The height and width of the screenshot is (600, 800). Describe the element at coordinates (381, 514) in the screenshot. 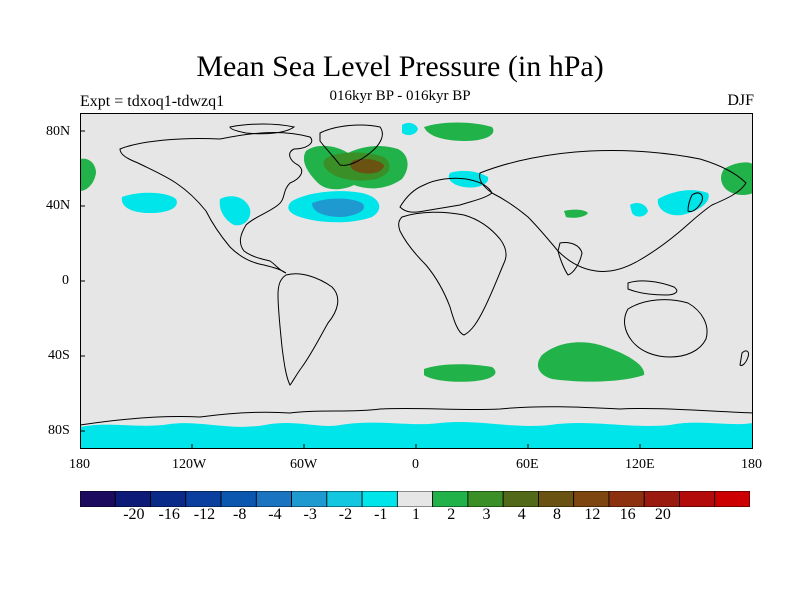

I see `colorbar-label: -1` at that location.